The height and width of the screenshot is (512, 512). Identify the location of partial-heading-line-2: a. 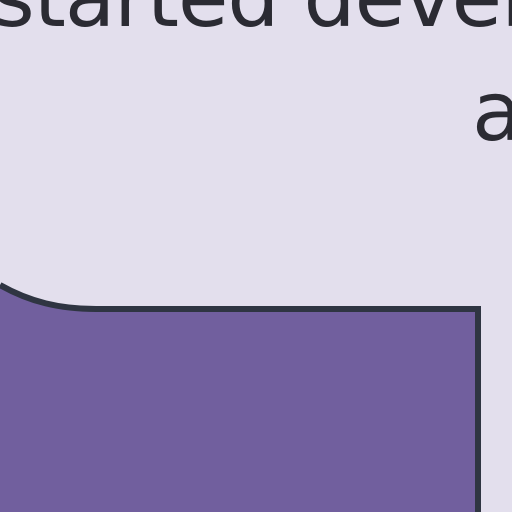
(492, 112).